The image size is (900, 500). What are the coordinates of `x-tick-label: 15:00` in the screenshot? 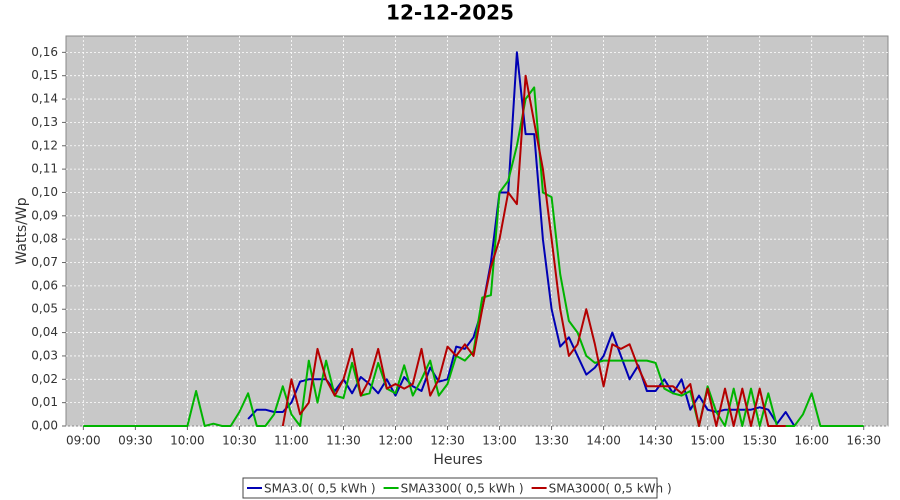 It's located at (707, 441).